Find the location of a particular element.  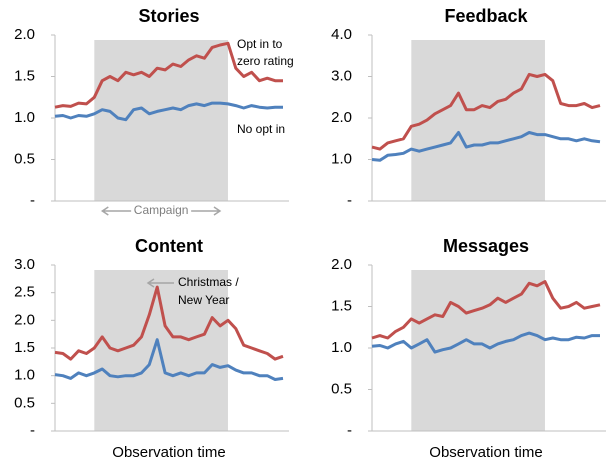

chart-title: Stories is located at coordinates (168, 16).